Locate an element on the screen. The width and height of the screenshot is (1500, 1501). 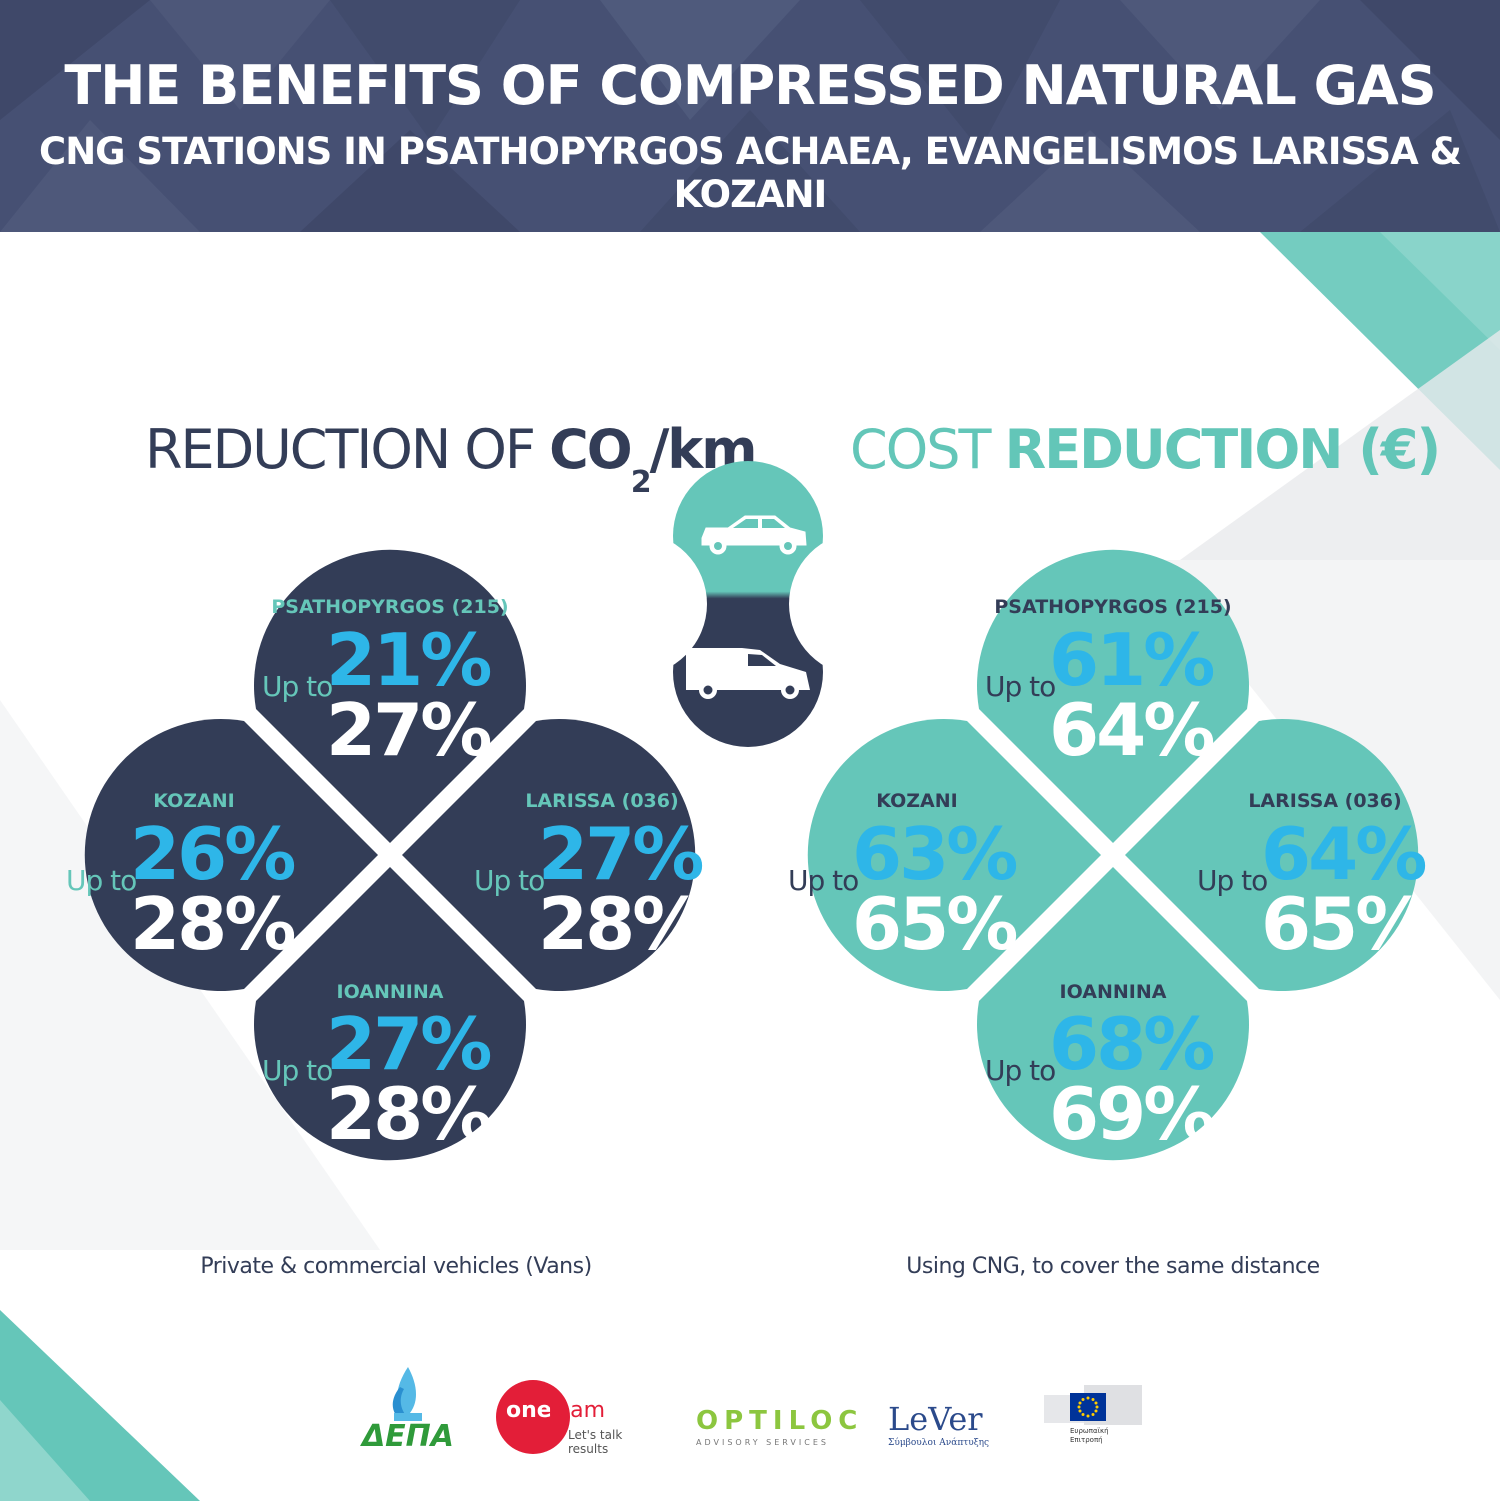
depa-text: ΔΕΠΑ is located at coordinates (408, 1436).